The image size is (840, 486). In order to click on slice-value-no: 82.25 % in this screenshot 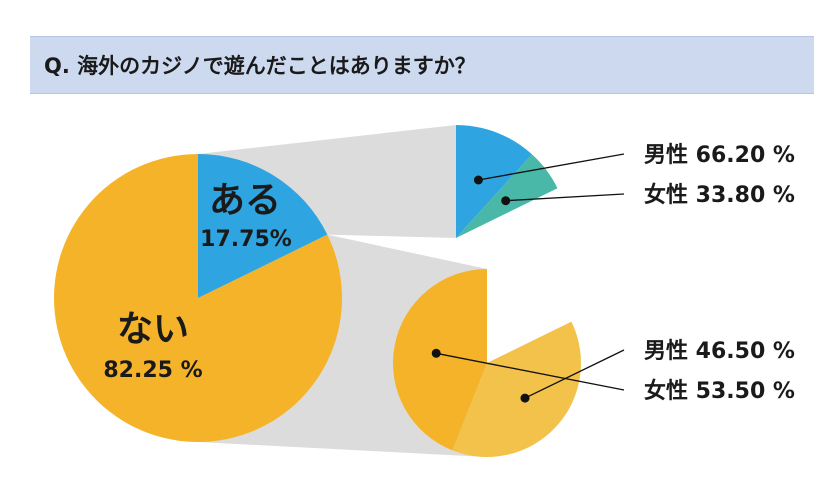, I will do `click(152, 370)`.